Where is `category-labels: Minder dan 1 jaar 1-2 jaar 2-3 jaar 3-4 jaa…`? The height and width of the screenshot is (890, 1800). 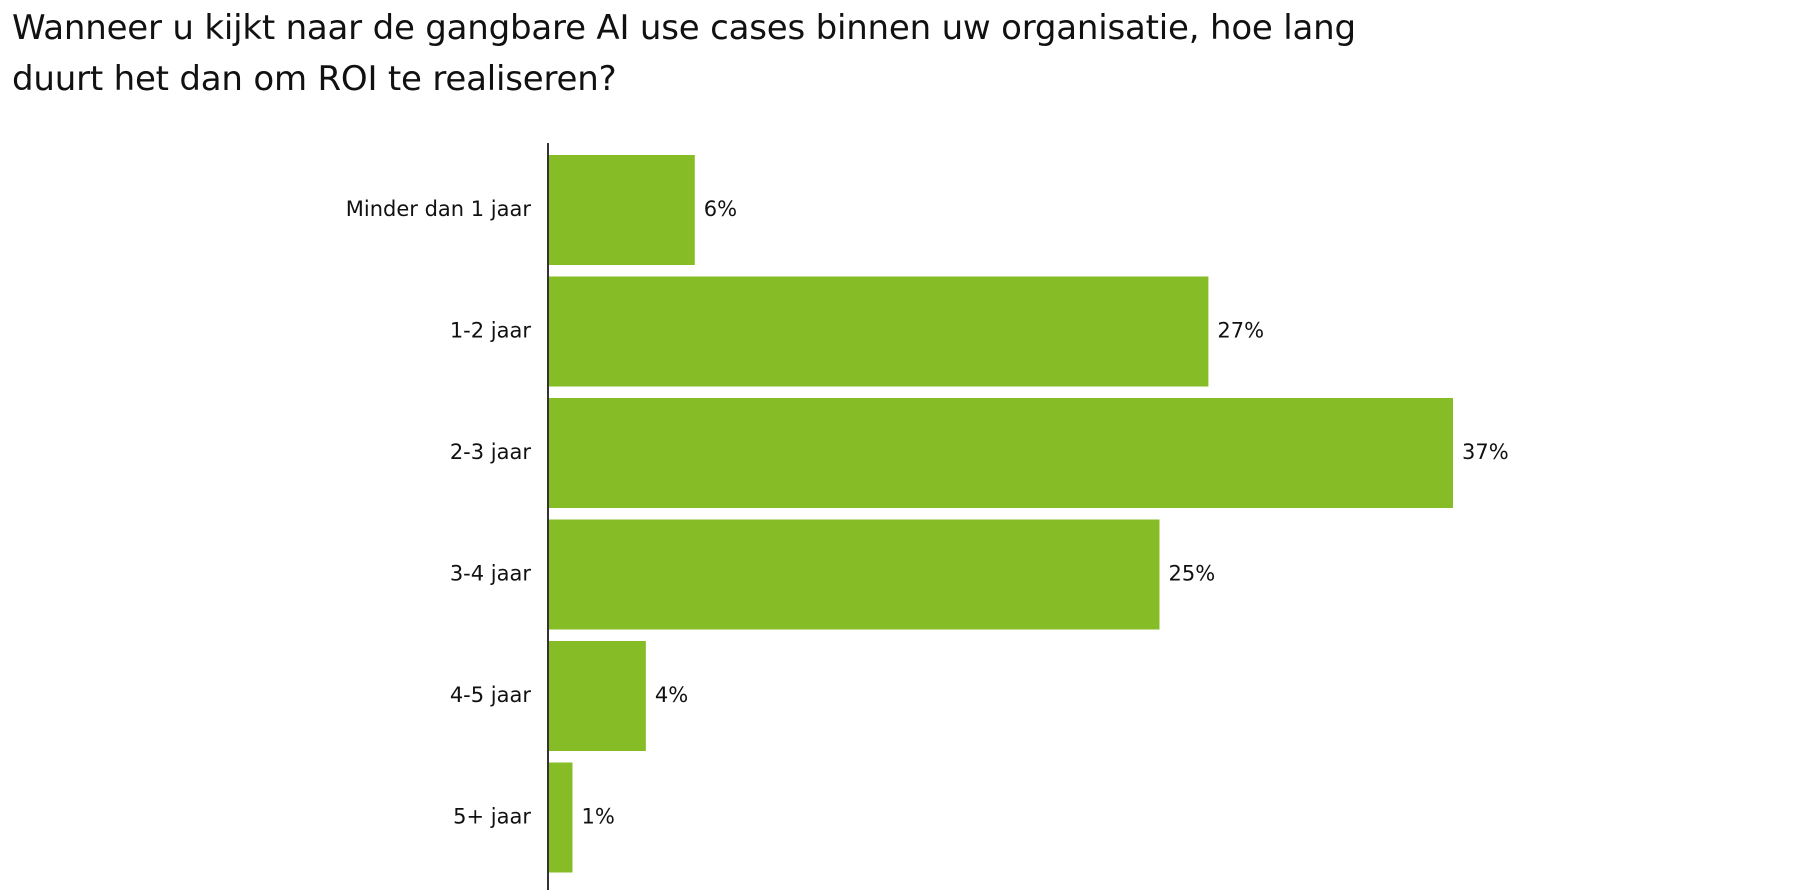
category-labels: Minder dan 1 jaar 1-2 jaar 2-3 jaar 3-4 jaa… is located at coordinates (439, 513).